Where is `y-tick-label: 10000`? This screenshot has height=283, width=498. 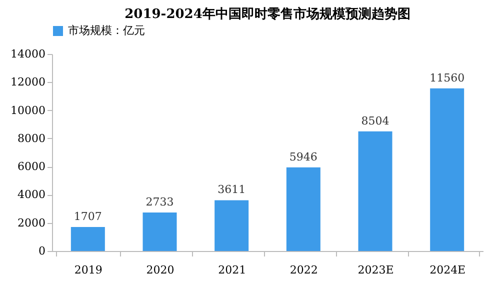
y-tick-label: 10000 is located at coordinates (28, 110).